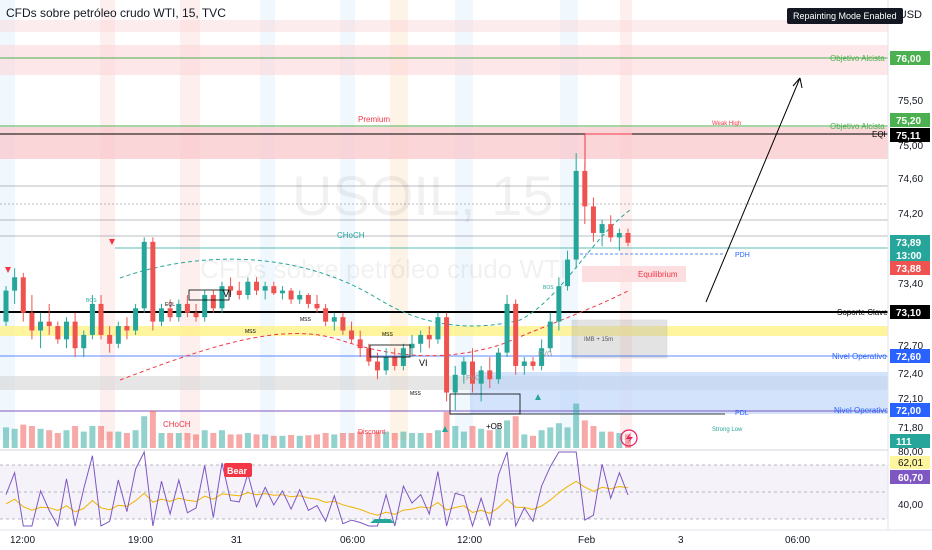 This screenshot has width=932, height=550. I want to click on rsi-tag-1: 62,01, so click(910, 463).